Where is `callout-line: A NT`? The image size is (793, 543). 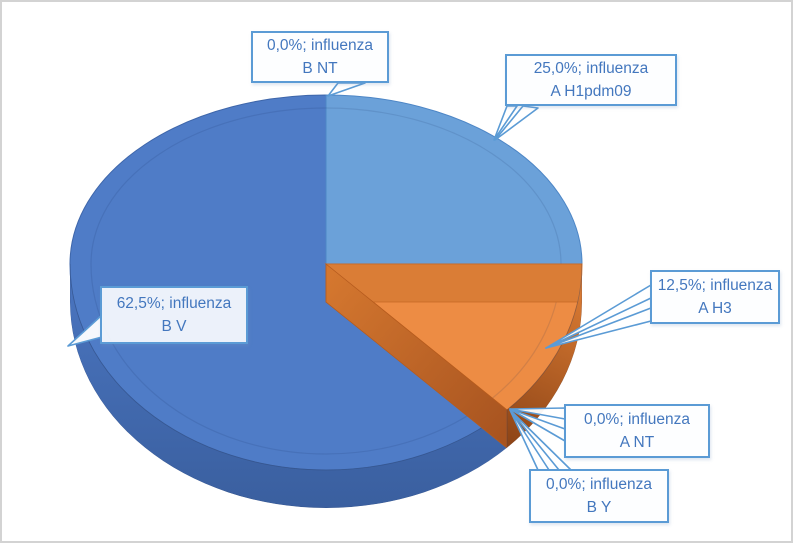
callout-line: A NT is located at coordinates (637, 442).